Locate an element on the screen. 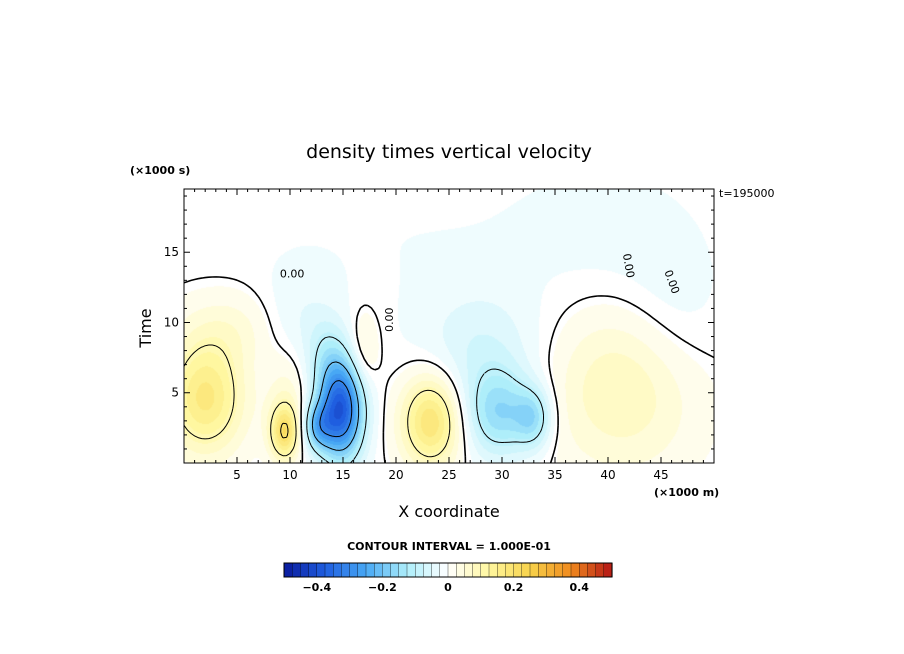  time-label: t=195000 is located at coordinates (747, 193).